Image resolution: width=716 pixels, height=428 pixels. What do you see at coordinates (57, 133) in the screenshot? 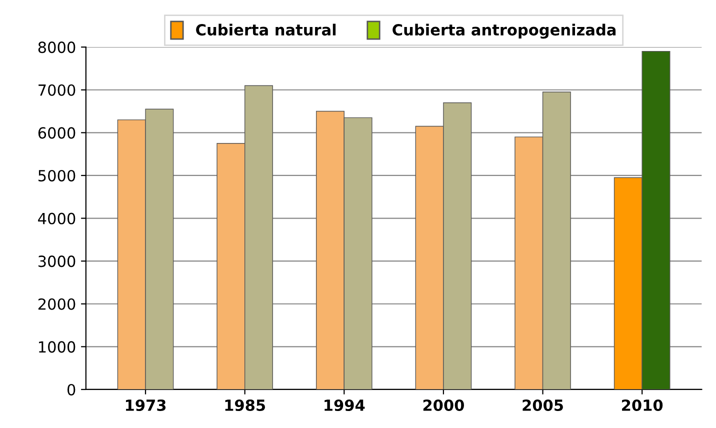
I see `y-tick-label: 6000` at bounding box center [57, 133].